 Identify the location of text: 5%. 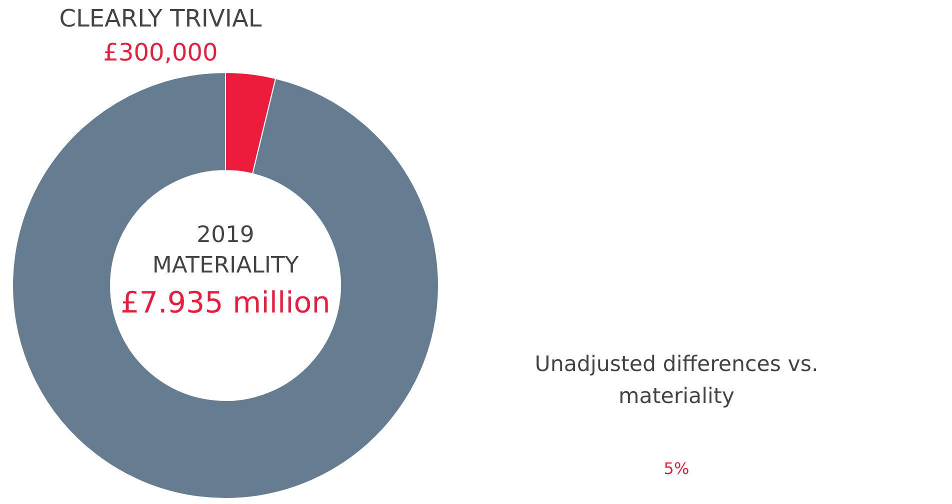
(677, 468).